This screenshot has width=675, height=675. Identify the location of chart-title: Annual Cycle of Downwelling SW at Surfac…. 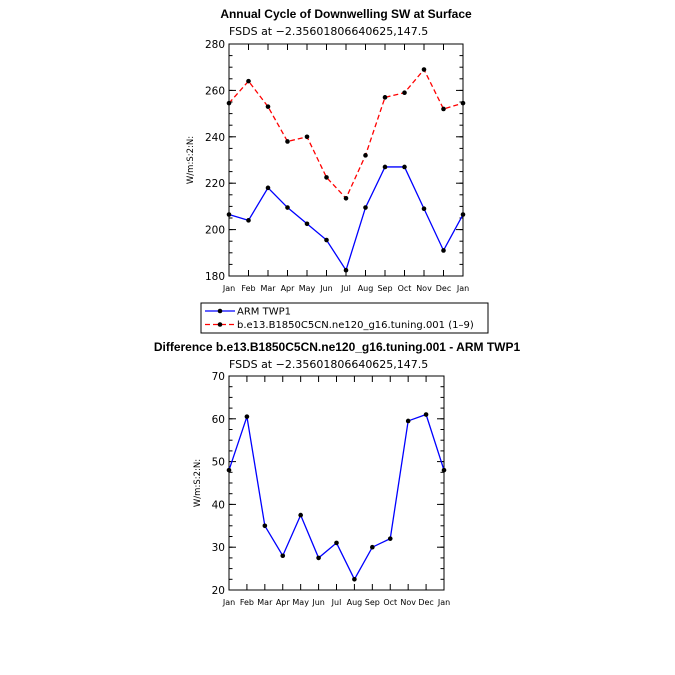
(346, 14).